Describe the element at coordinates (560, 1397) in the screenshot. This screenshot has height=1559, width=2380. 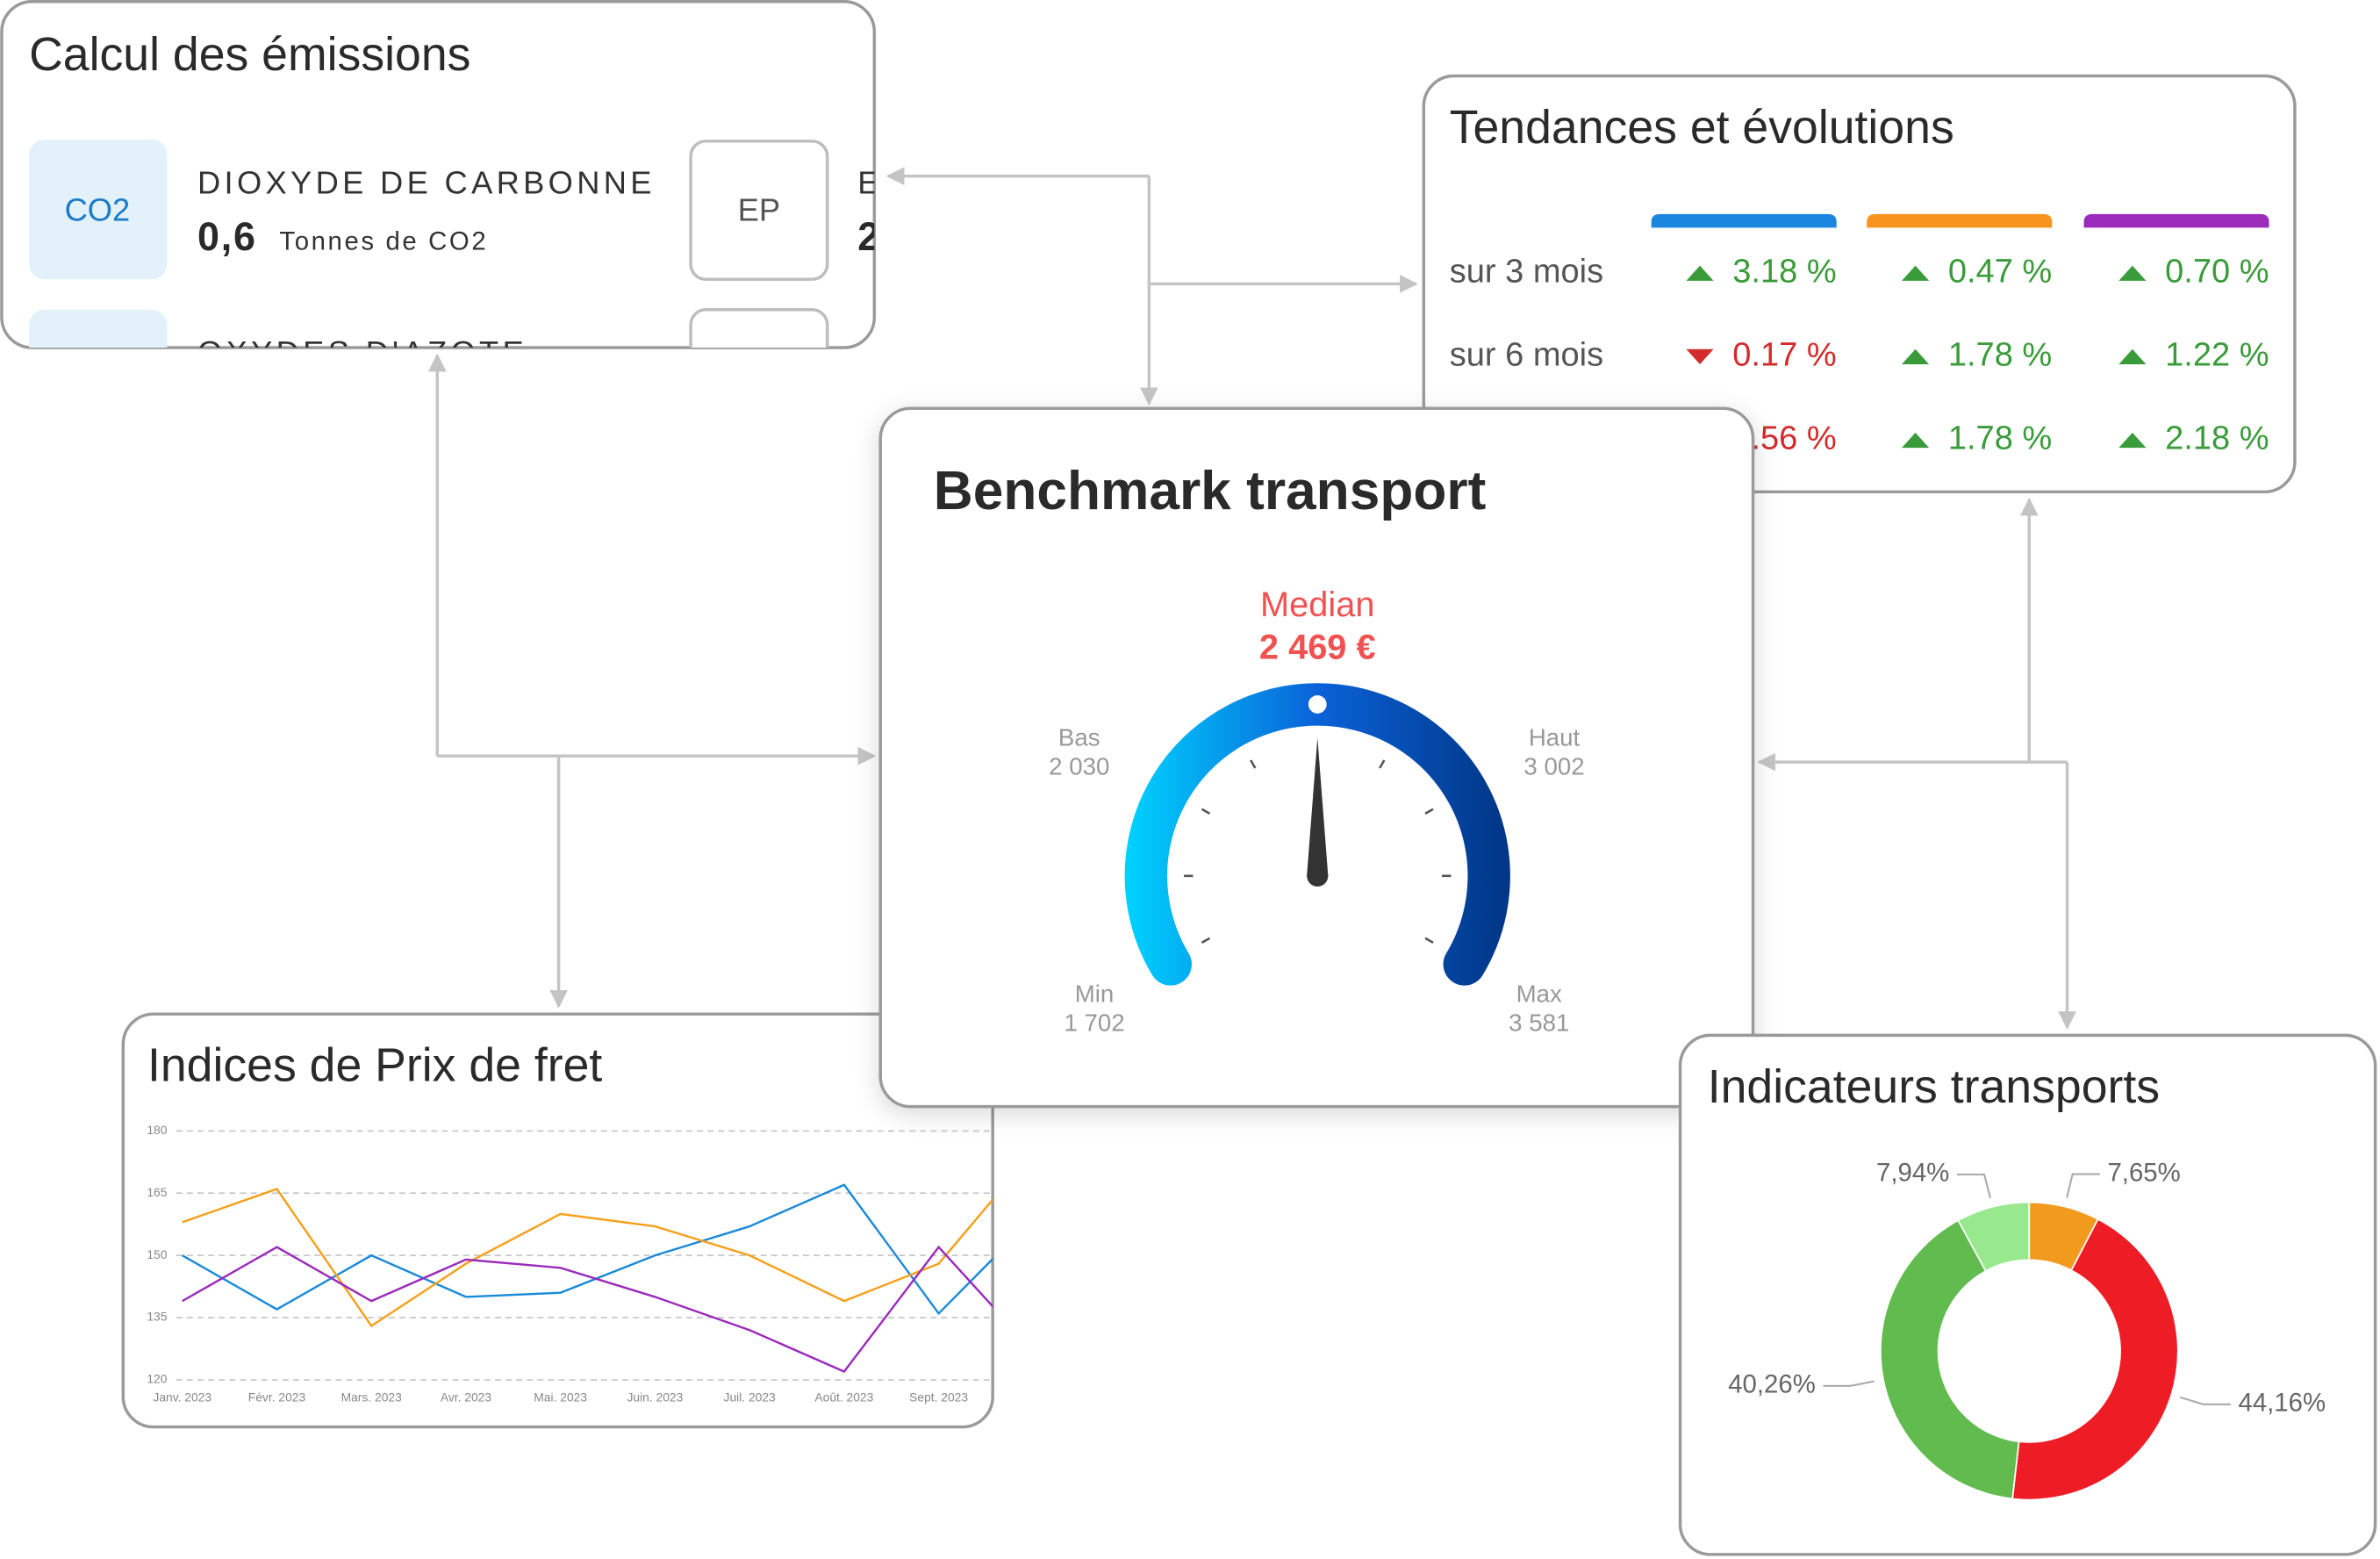
I see `x-tick-label: Mai. 2023` at that location.